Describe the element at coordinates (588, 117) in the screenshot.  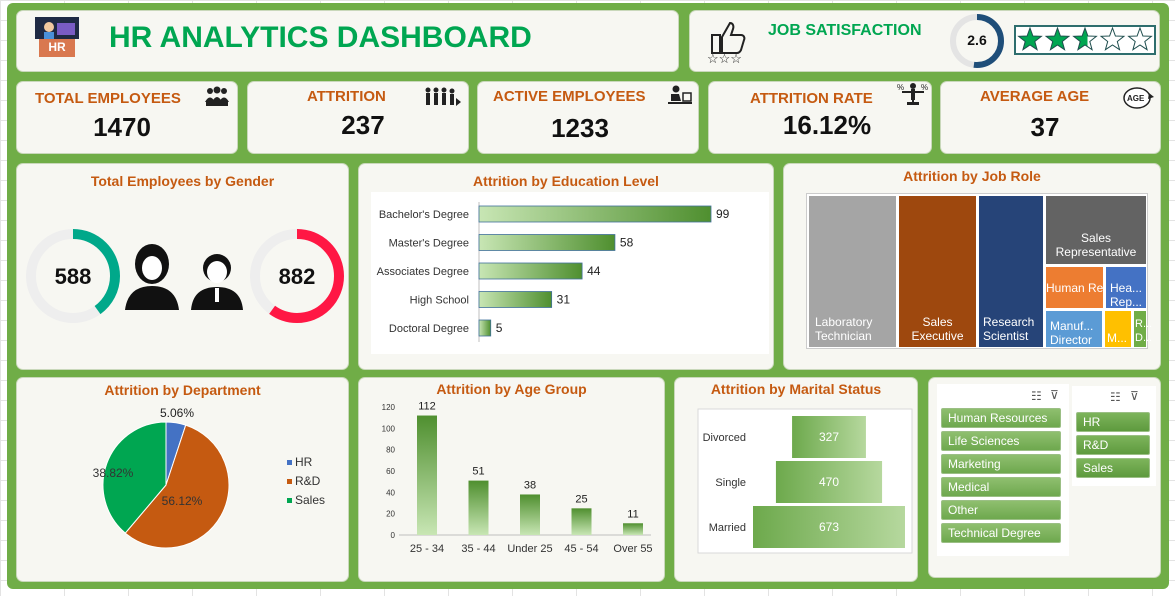
I see `kpi-active-employees: ACTIVE EMPLOYEES 1233` at that location.